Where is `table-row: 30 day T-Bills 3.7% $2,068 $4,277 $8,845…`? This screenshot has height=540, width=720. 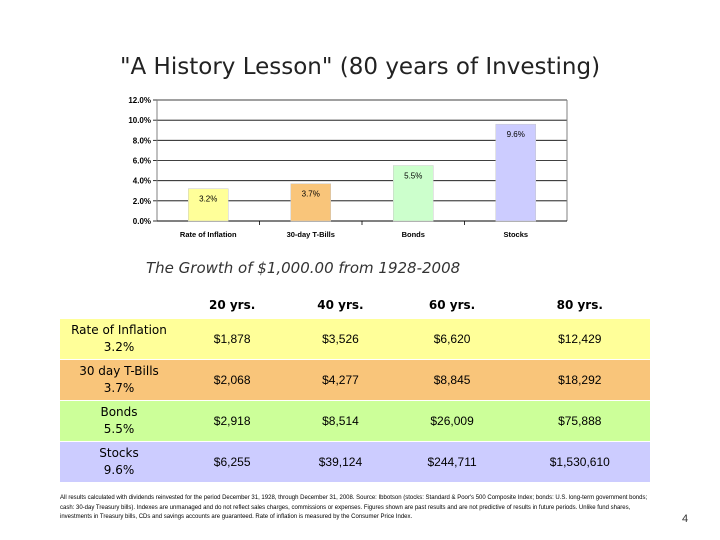 table-row: 30 day T-Bills 3.7% $2,068 $4,277 $8,845… is located at coordinates (355, 380).